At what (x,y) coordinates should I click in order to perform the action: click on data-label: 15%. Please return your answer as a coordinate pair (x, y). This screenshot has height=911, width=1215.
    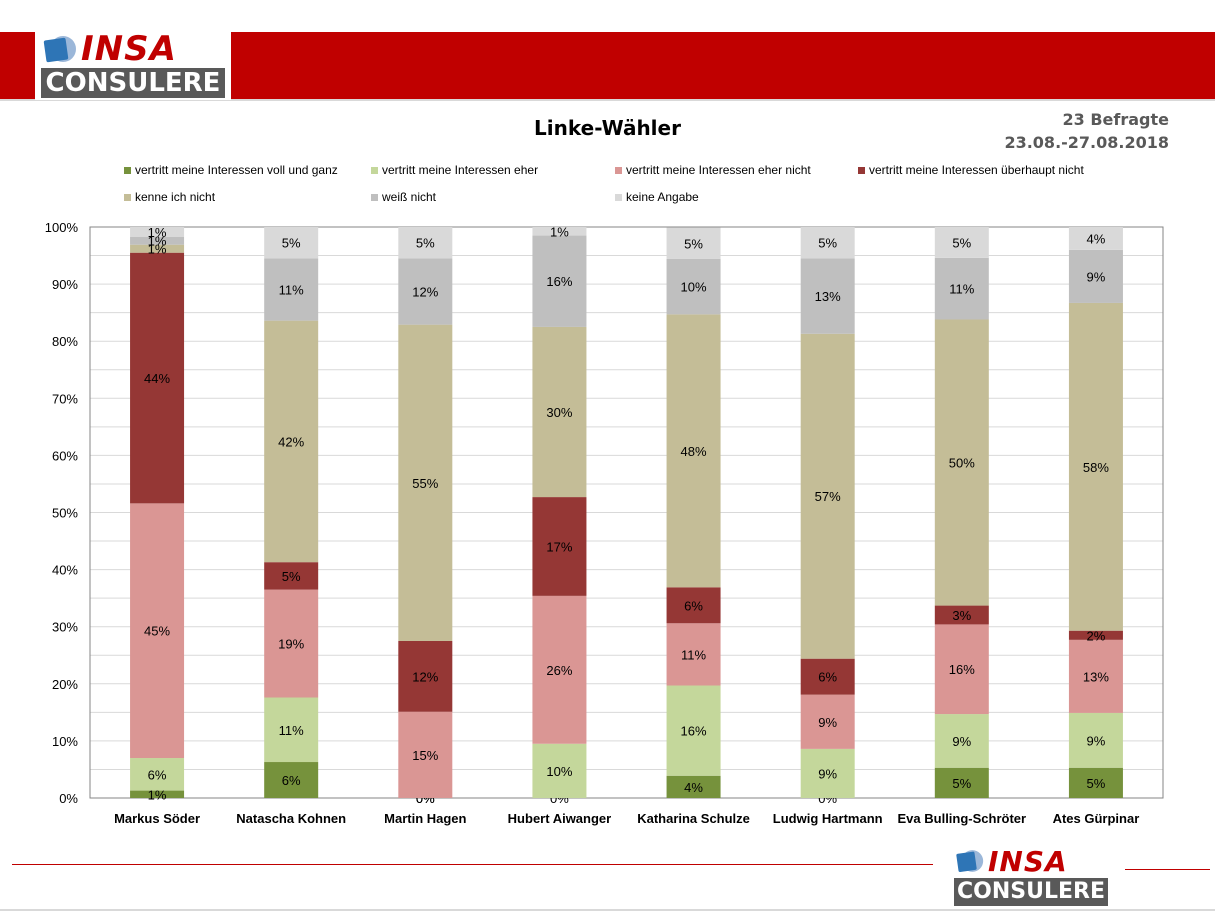
    Looking at the image, I should click on (425, 755).